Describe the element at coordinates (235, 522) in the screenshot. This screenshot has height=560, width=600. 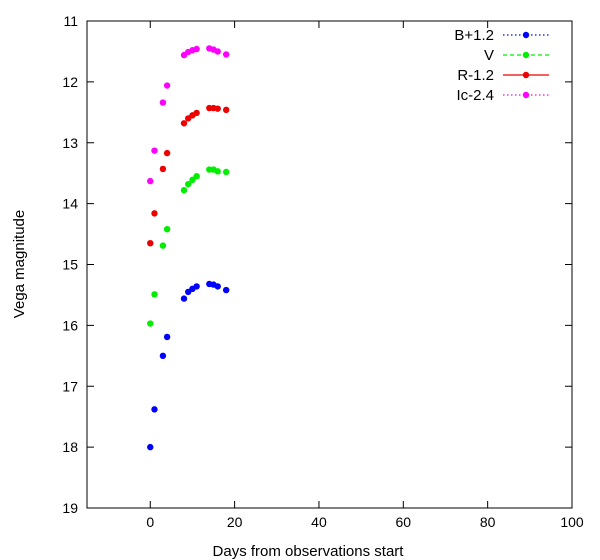
I see `x-tick-label: 20` at that location.